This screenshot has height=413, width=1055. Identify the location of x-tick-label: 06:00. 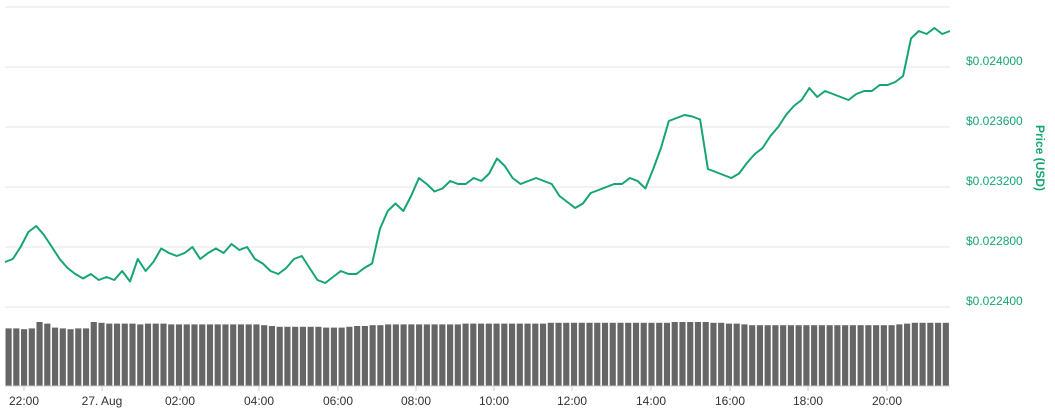
(338, 401).